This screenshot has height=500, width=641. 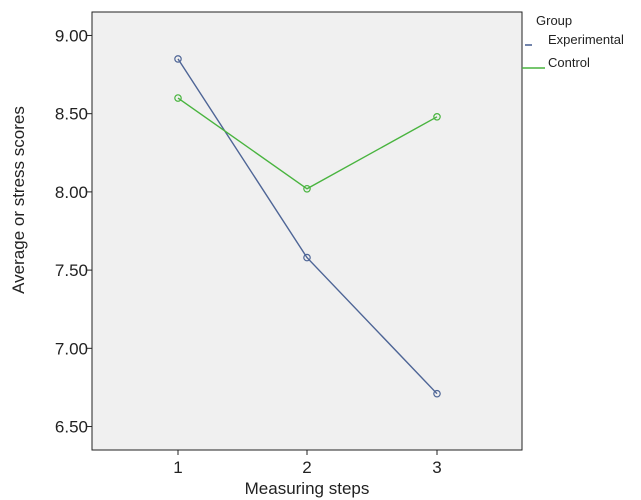 What do you see at coordinates (307, 143) in the screenshot?
I see `series-line-control` at bounding box center [307, 143].